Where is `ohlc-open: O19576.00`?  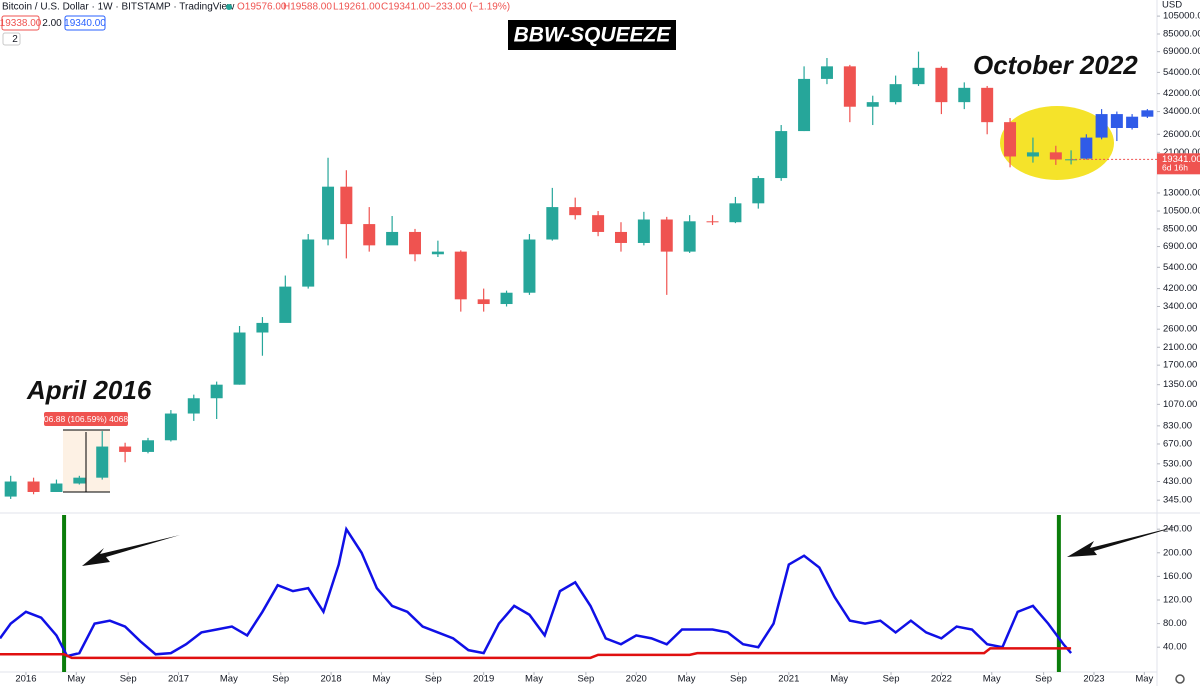 ohlc-open: O19576.00 is located at coordinates (262, 7).